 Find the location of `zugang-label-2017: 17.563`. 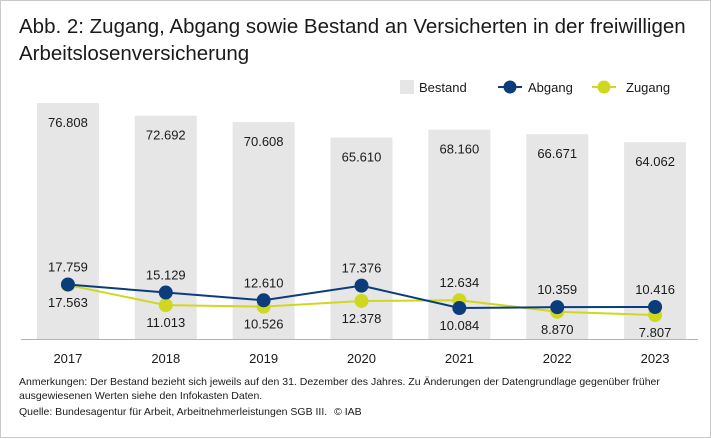

zugang-label-2017: 17.563 is located at coordinates (68, 302).